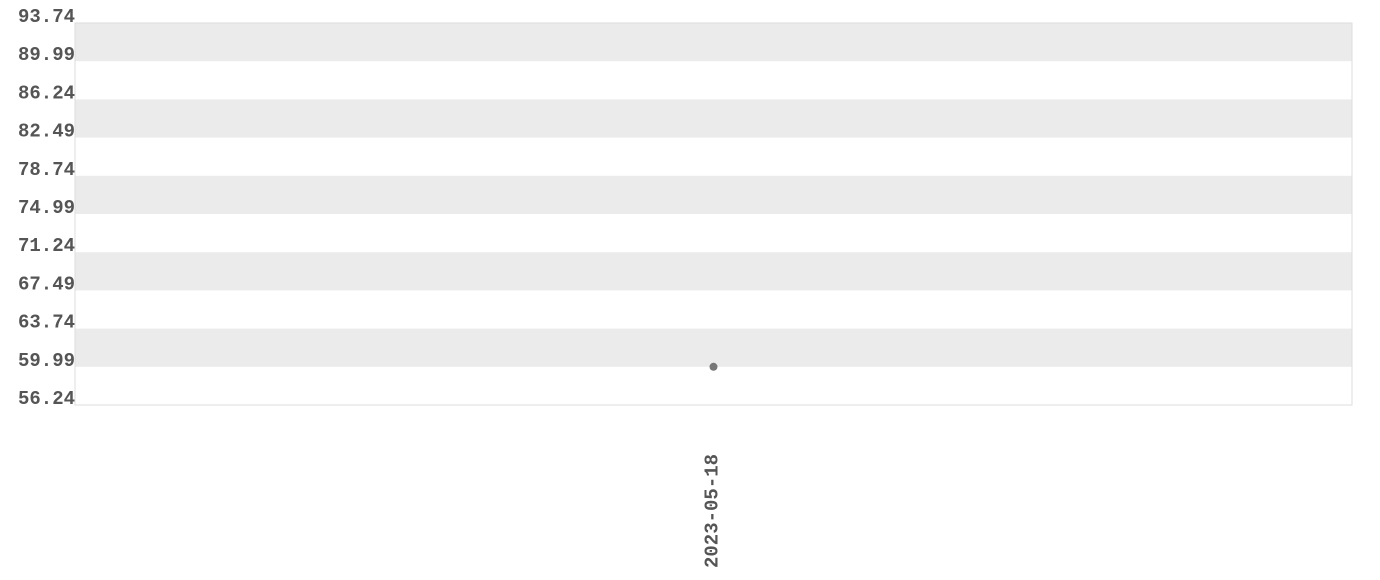 The image size is (1380, 580). I want to click on y-tick-label: 74.99, so click(46, 208).